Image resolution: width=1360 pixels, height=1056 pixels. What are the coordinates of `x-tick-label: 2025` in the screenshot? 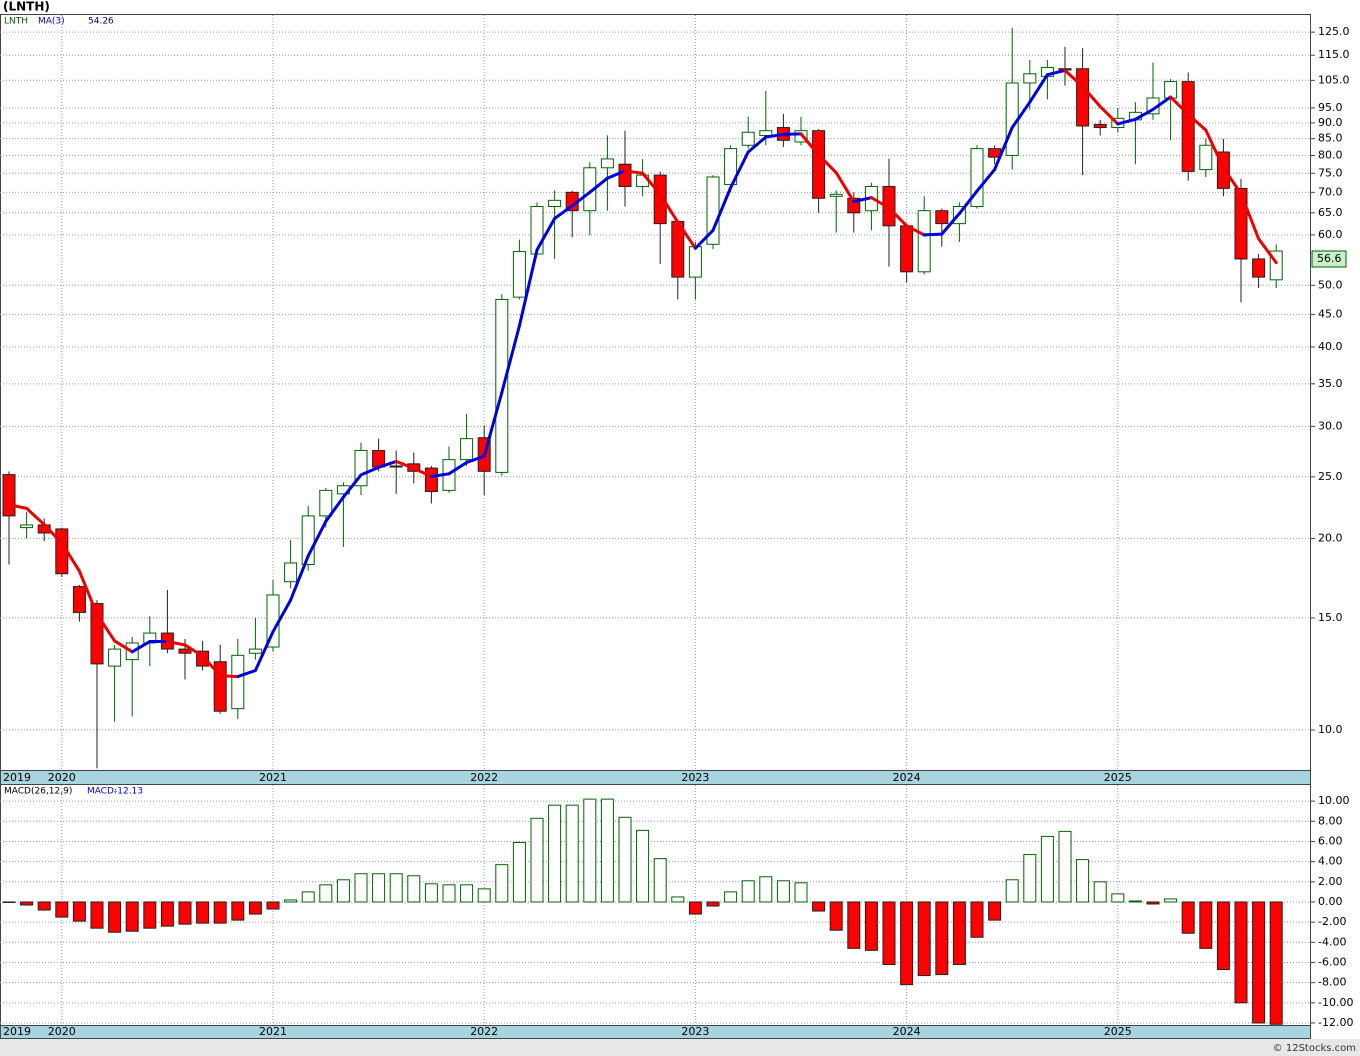 It's located at (1118, 1031).